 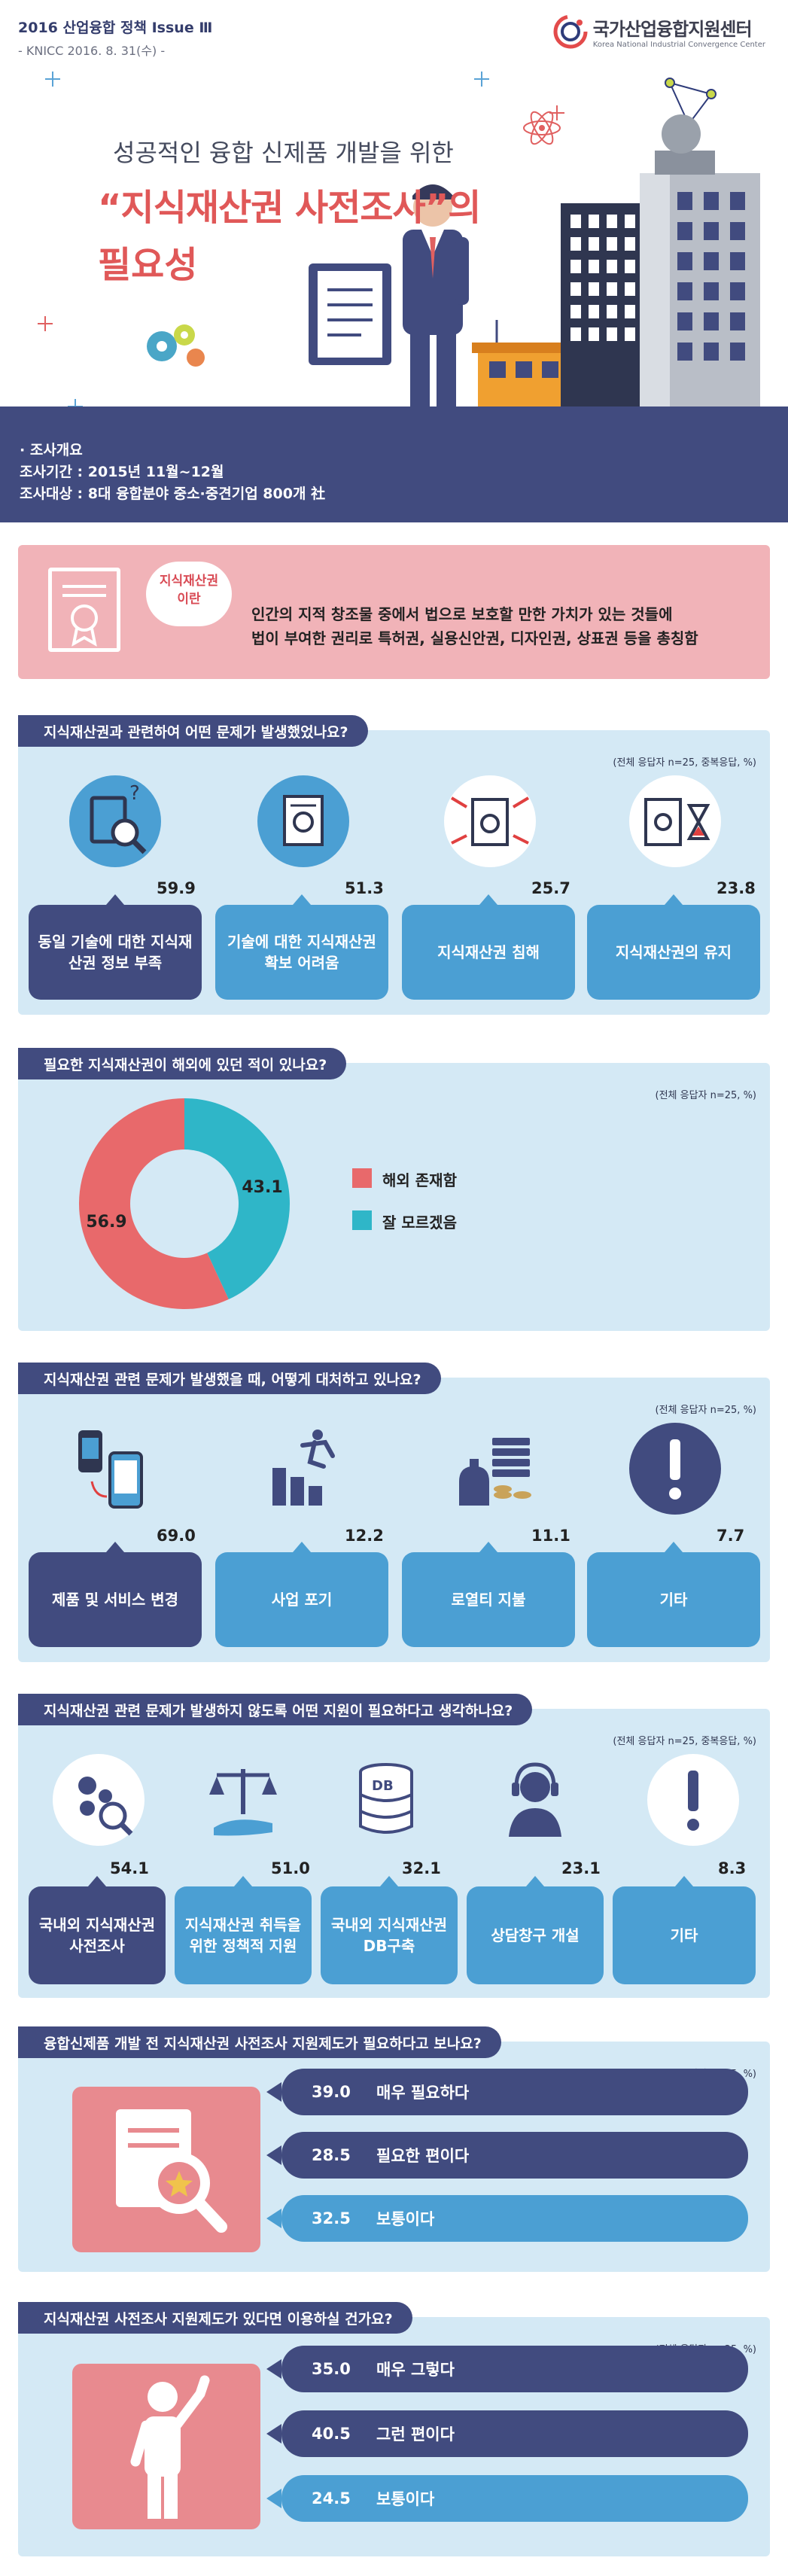 What do you see at coordinates (406, 2219) in the screenshot?
I see `q5-answer-3-label: 보통이다` at bounding box center [406, 2219].